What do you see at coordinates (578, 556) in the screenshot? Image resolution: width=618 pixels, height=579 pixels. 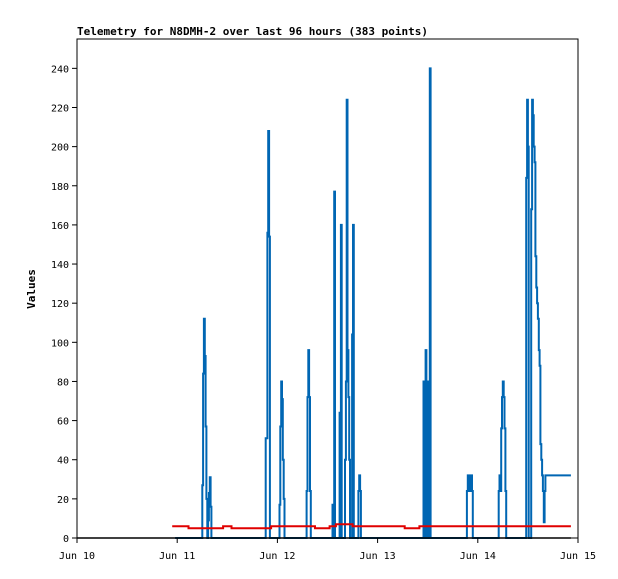 I see `x-tick-label: Jun 15` at bounding box center [578, 556].